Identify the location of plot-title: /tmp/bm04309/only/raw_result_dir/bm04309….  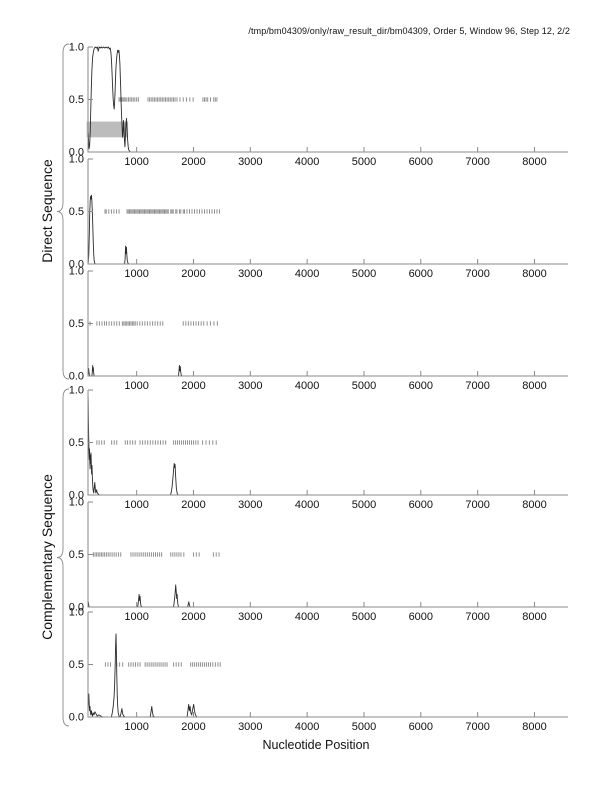
(409, 31).